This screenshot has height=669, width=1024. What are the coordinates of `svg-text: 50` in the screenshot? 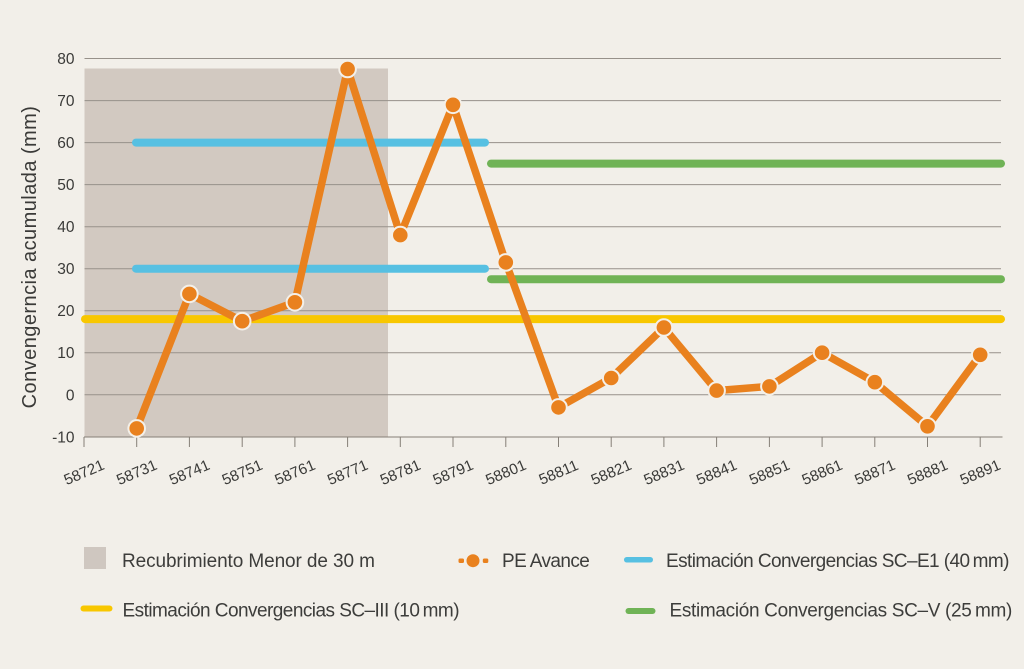 It's located at (66, 185).